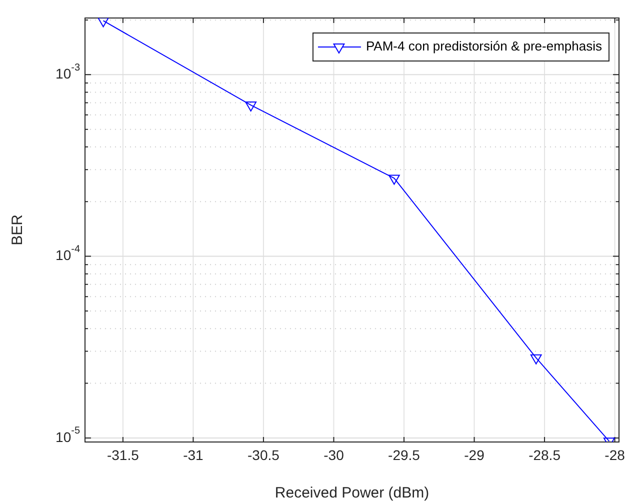 The width and height of the screenshot is (631, 502). What do you see at coordinates (404, 454) in the screenshot?
I see `x-tick-label: -29.5` at bounding box center [404, 454].